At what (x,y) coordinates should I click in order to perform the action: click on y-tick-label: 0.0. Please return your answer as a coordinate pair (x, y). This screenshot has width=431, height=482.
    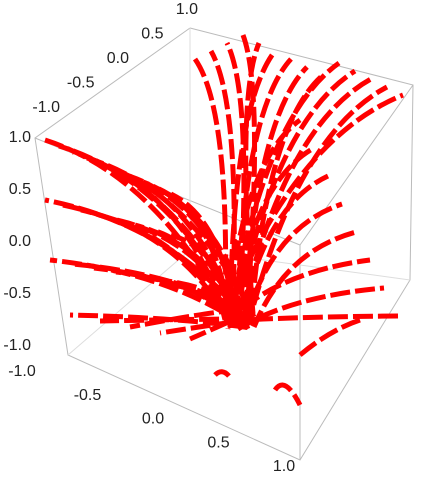
    Looking at the image, I should click on (118, 58).